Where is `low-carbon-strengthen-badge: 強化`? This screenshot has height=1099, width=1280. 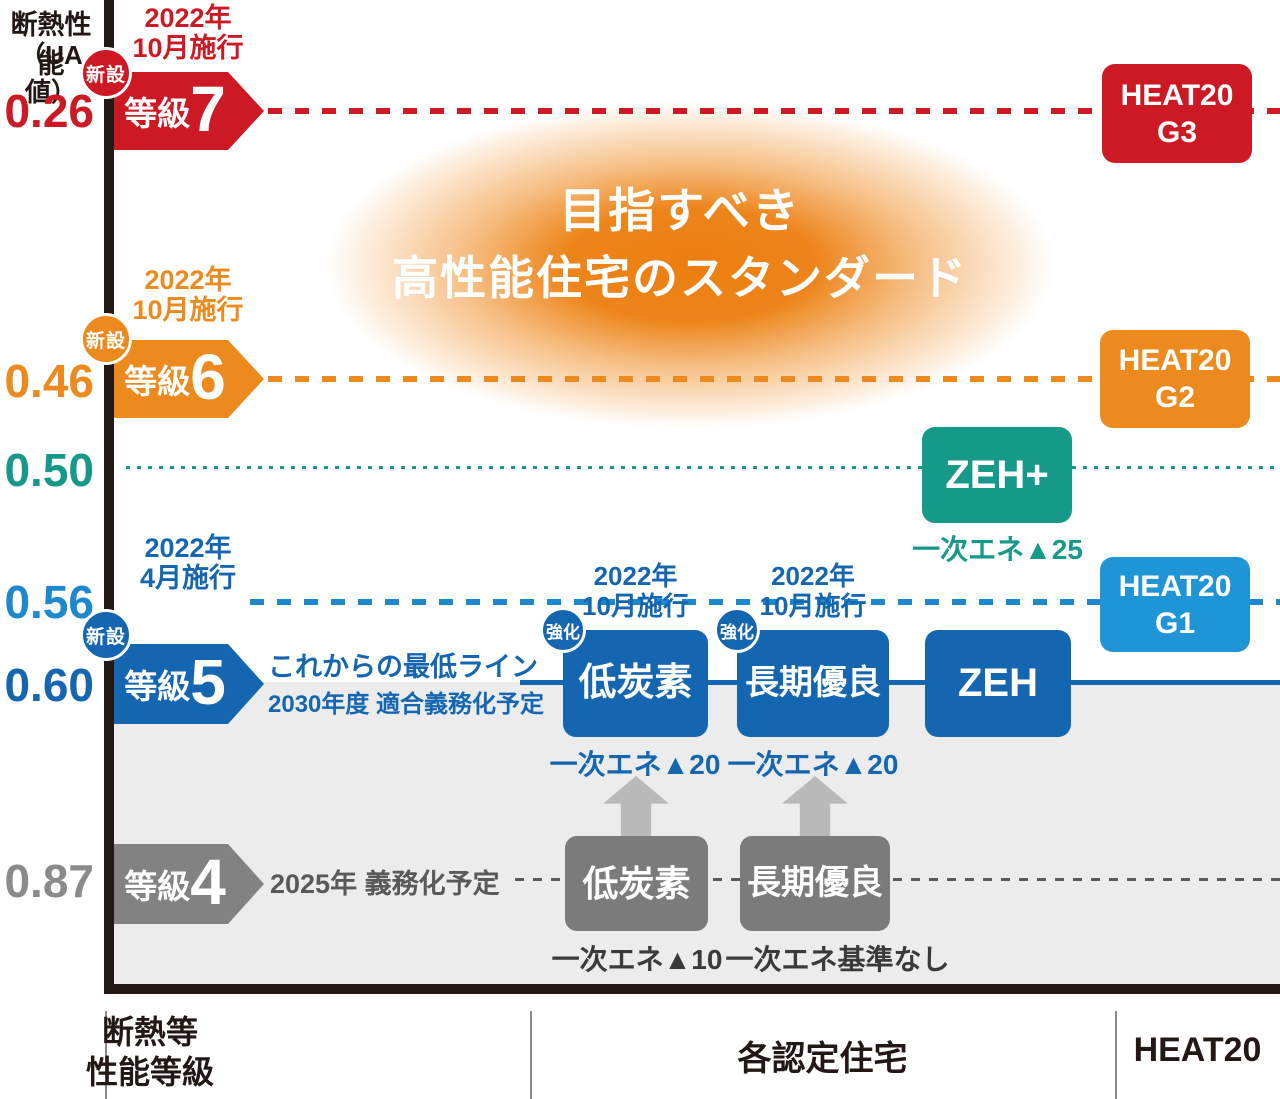 low-carbon-strengthen-badge: 強化 is located at coordinates (563, 630).